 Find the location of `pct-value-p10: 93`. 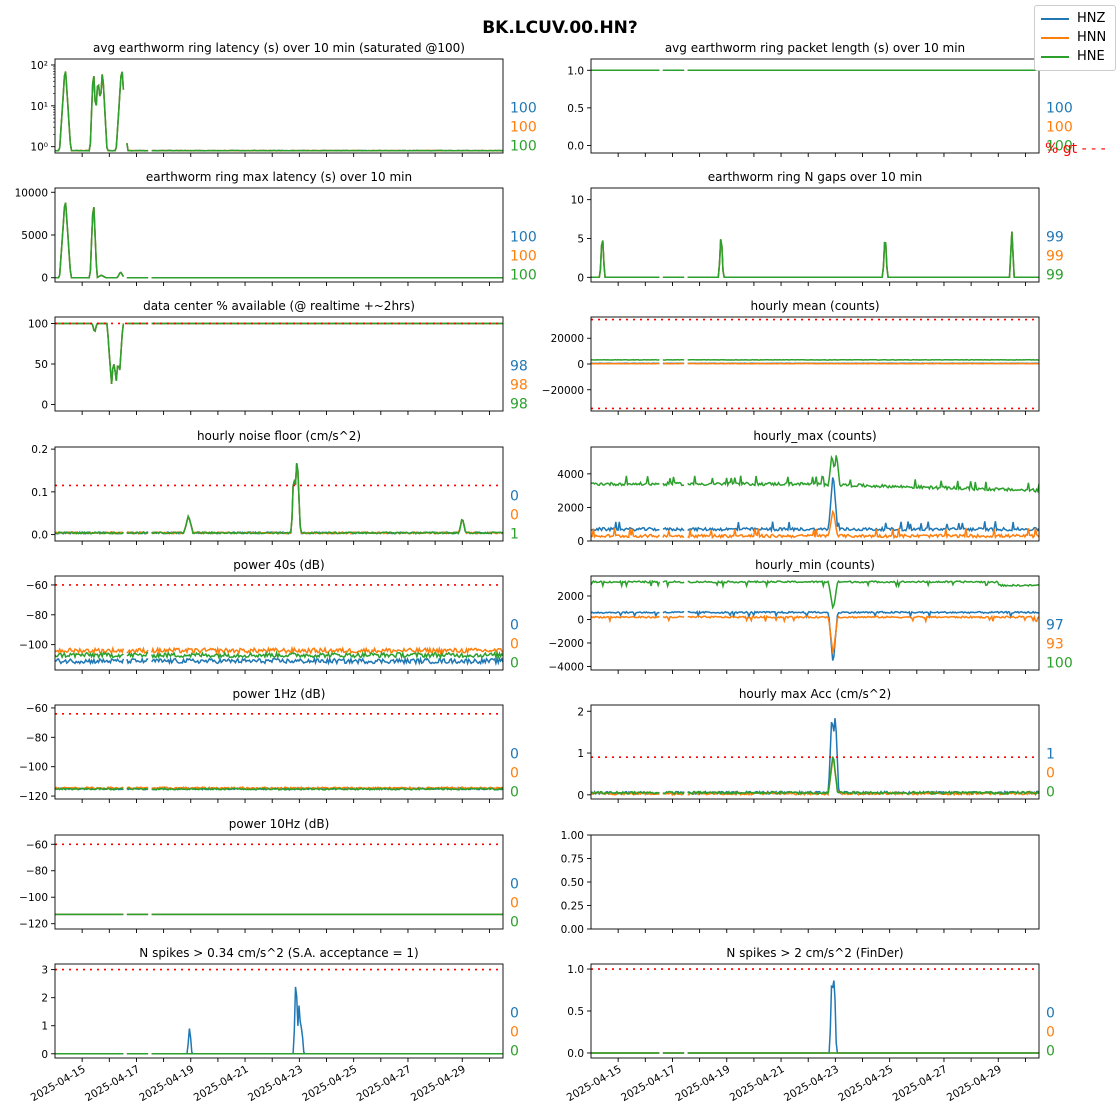

pct-value-p10: 93 is located at coordinates (1055, 645).